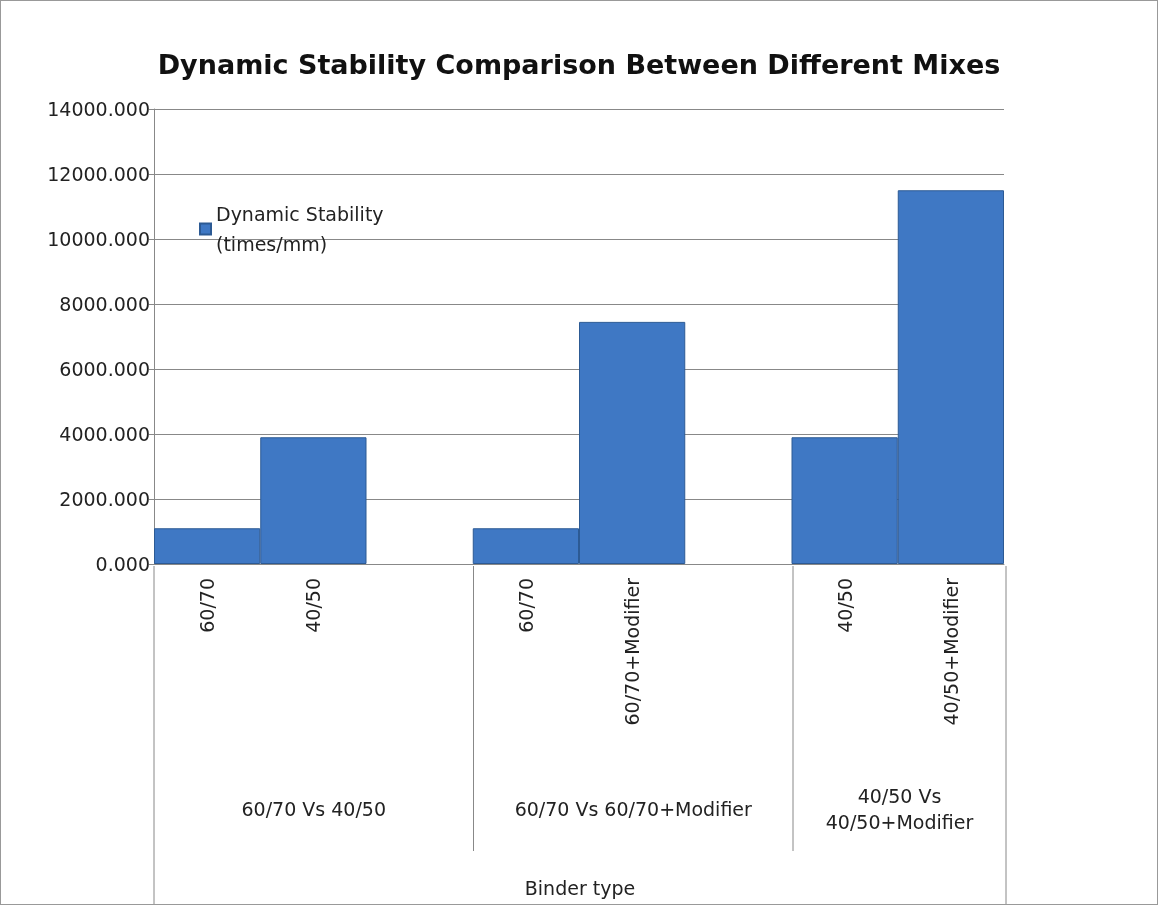 The image size is (1158, 905). I want to click on x-tick-label: 60/70+Modifier, so click(632, 651).